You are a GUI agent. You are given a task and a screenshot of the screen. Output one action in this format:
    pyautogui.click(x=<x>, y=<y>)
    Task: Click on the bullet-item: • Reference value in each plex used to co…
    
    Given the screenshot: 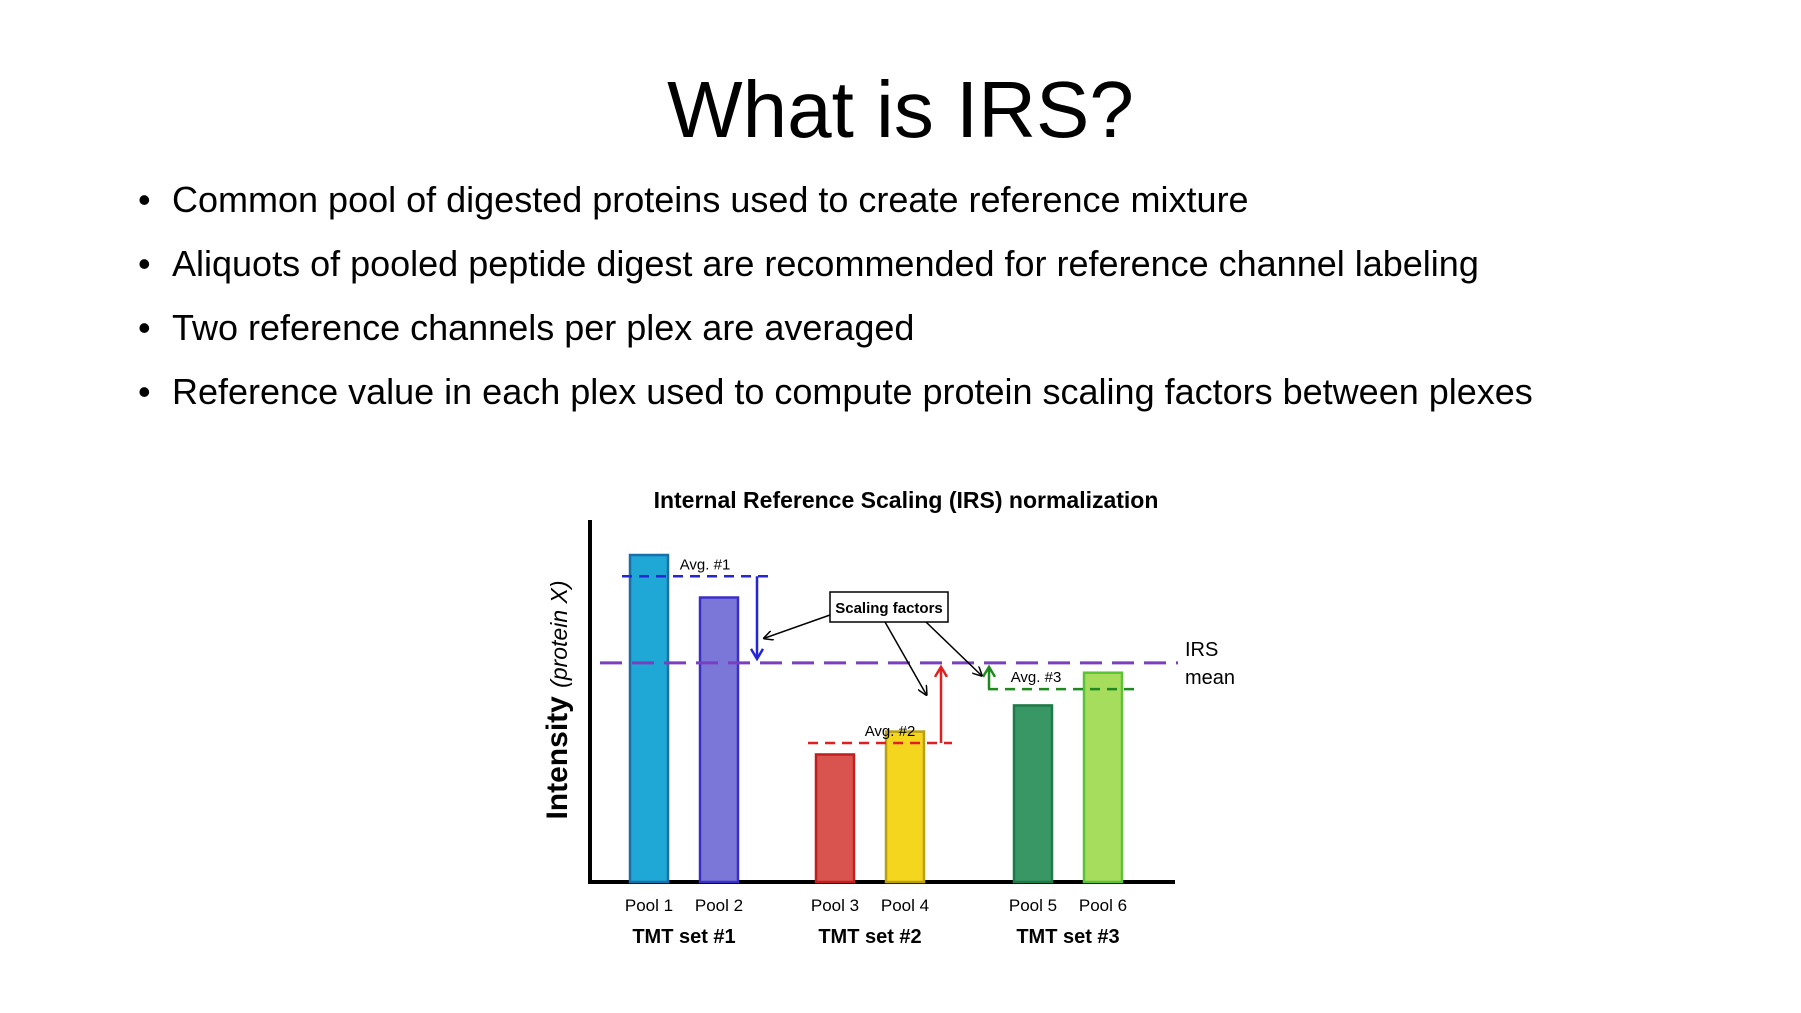 What is the action you would take?
    pyautogui.click(x=831, y=404)
    